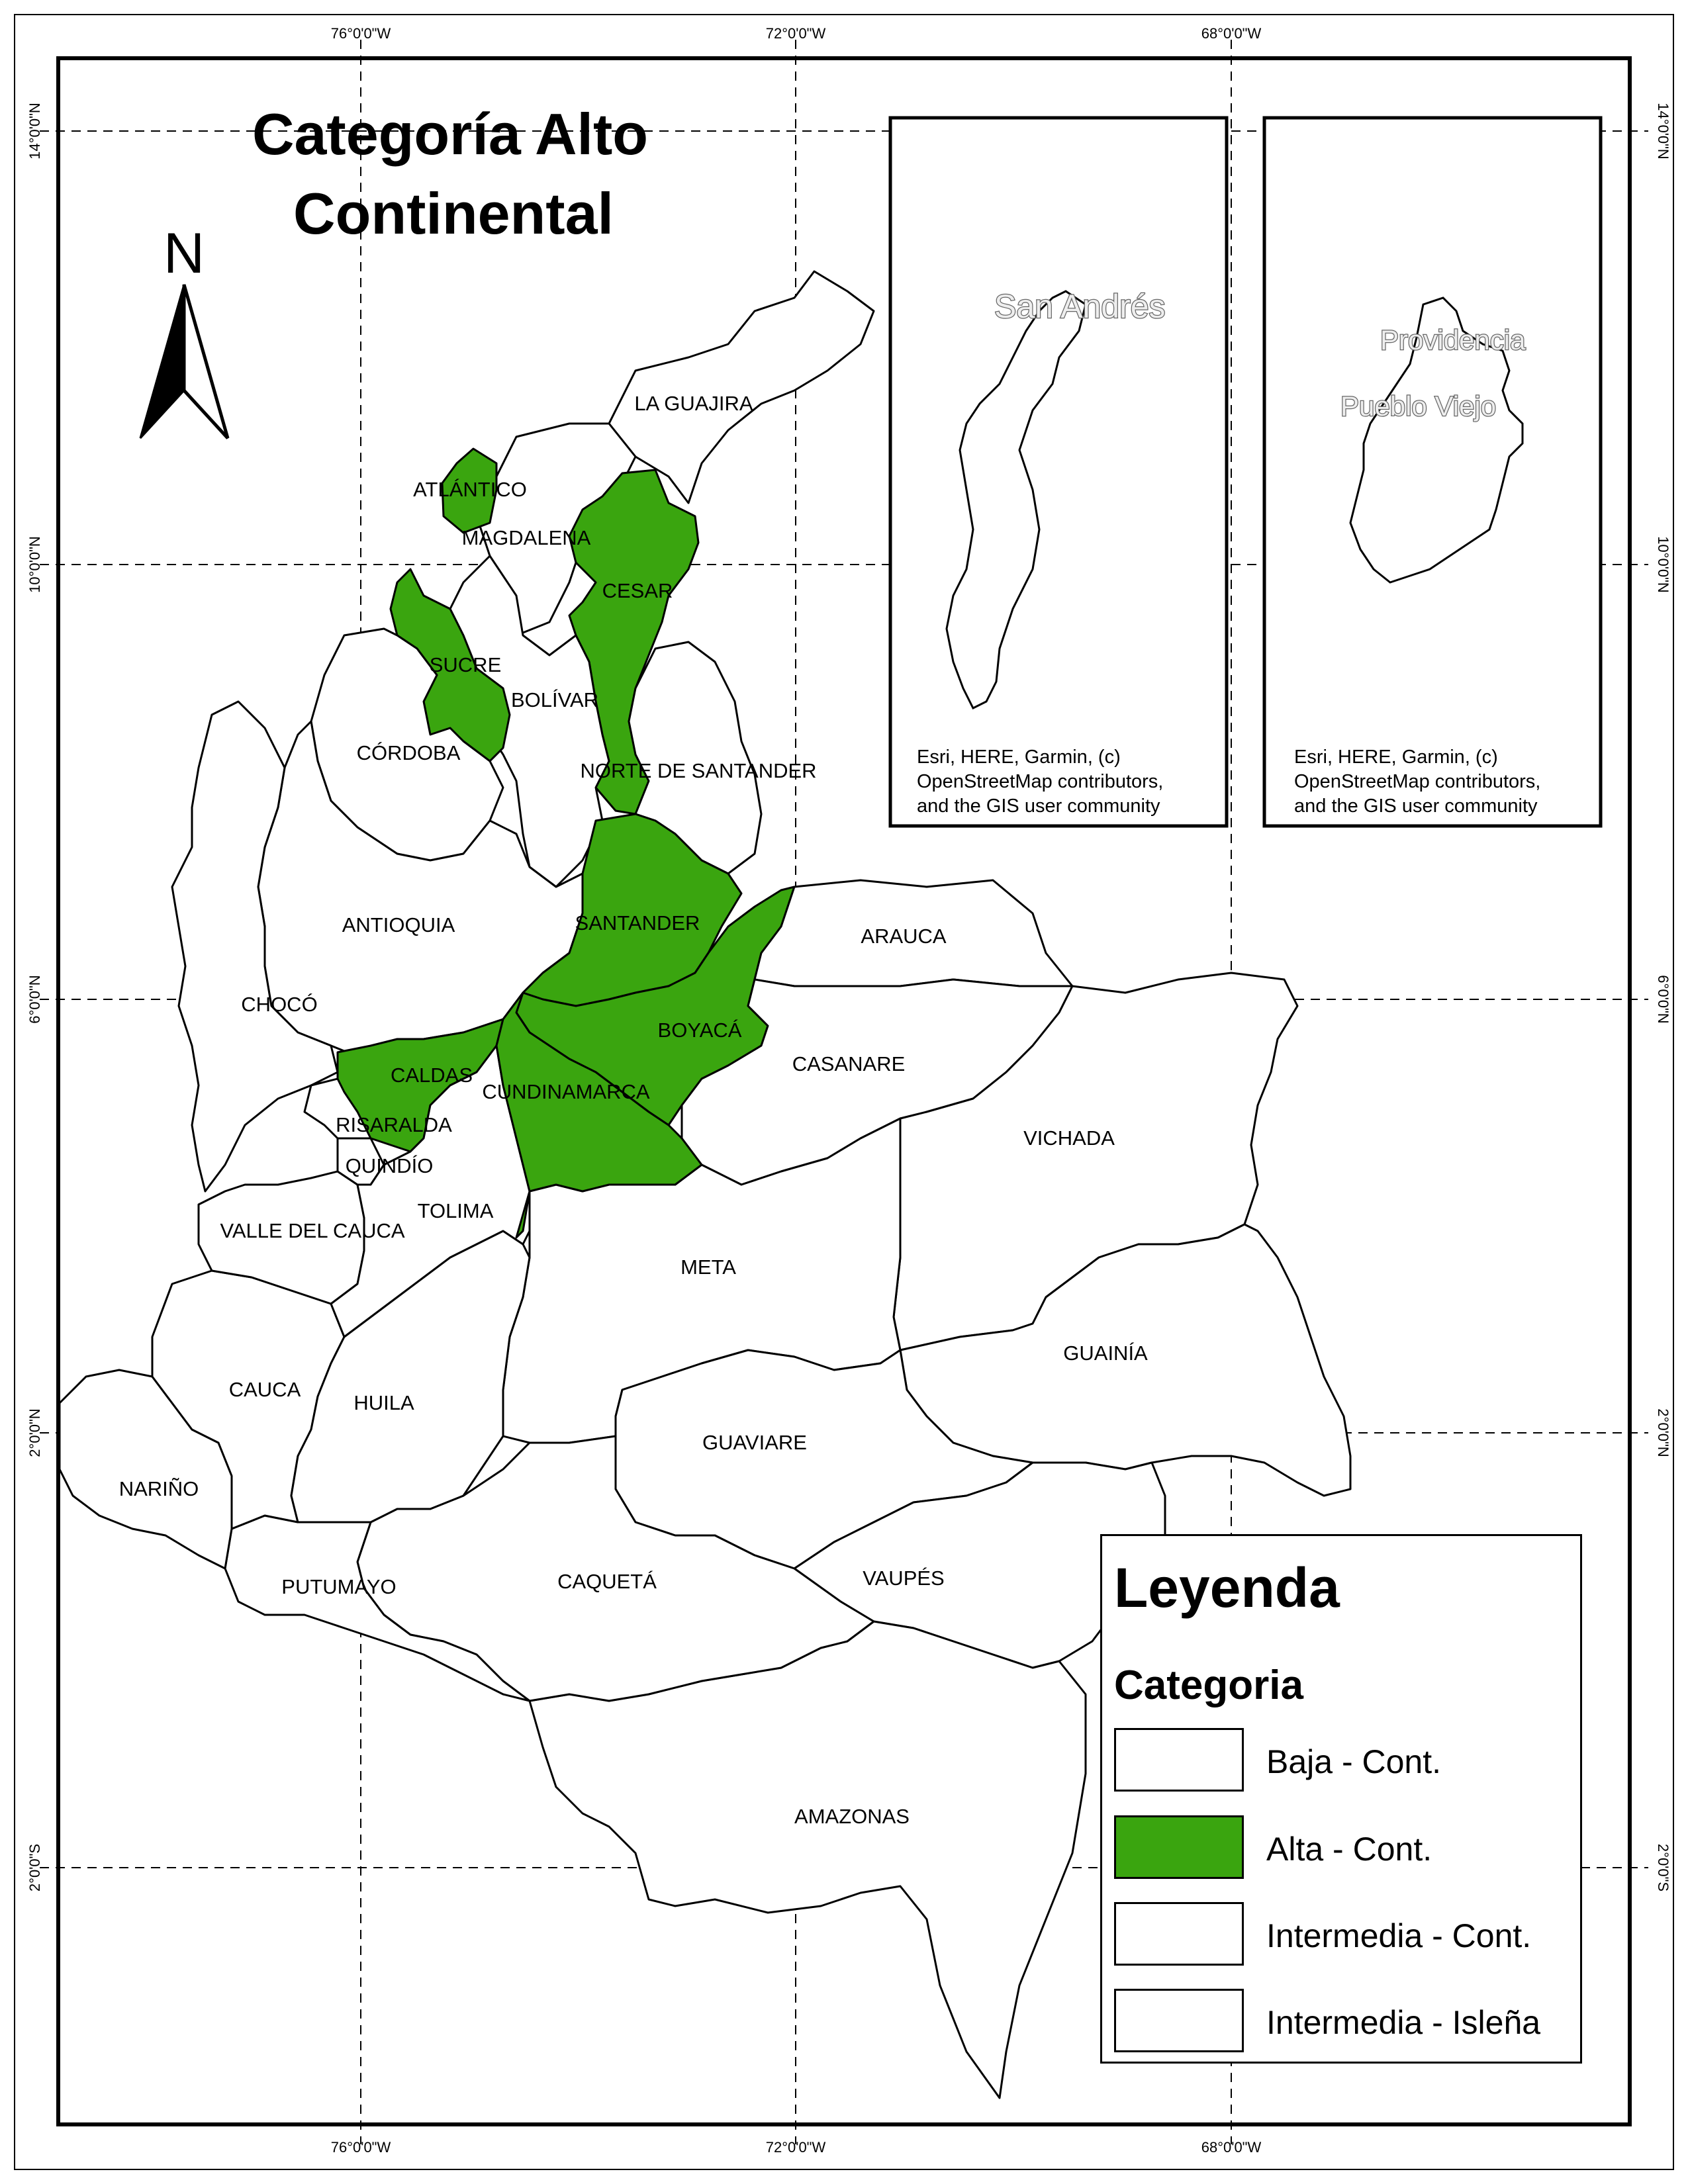 This screenshot has width=1688, height=2184. I want to click on label-narino: NARIÑO, so click(159, 1488).